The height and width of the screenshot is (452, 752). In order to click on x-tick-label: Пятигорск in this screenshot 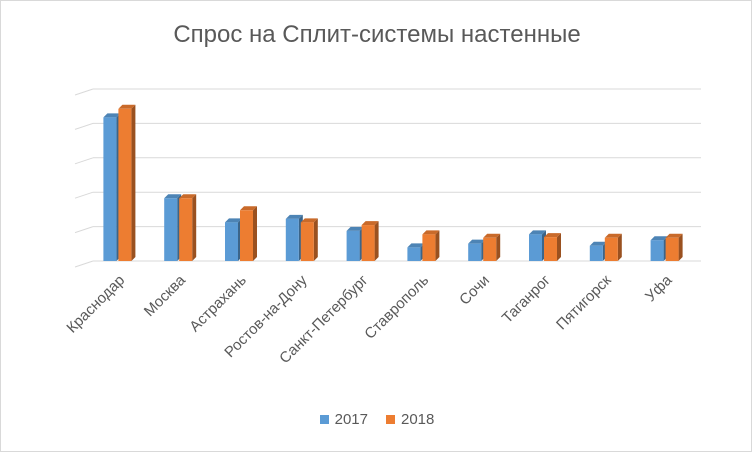, I will do `click(584, 303)`.